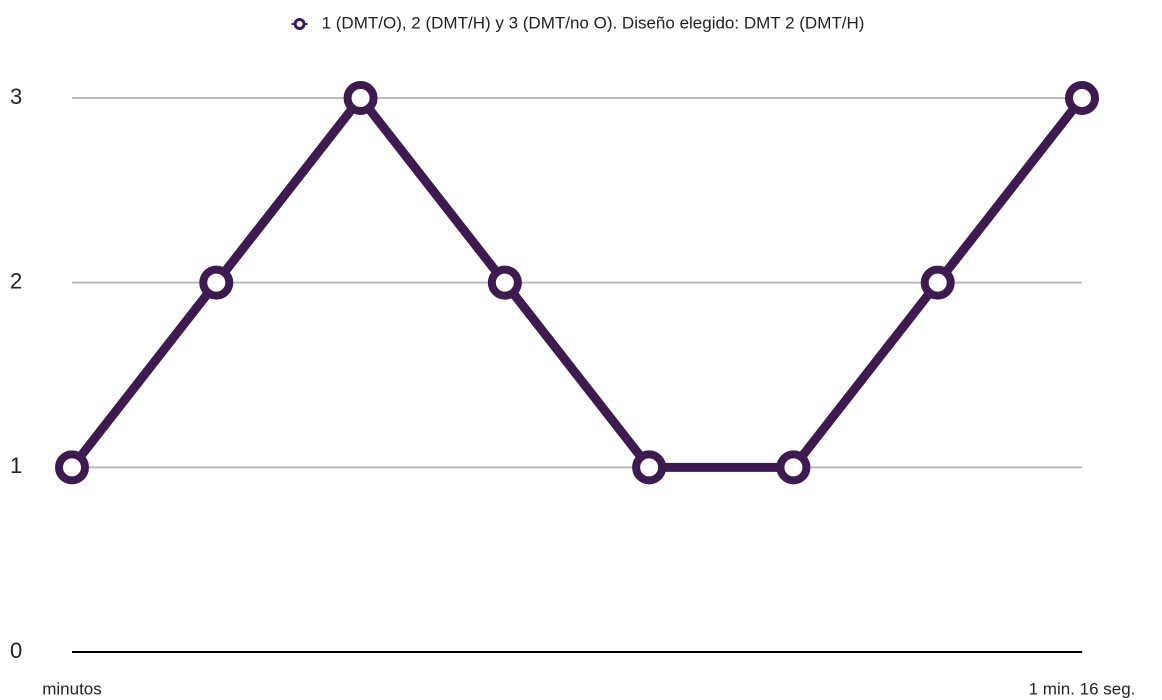 This screenshot has width=1162, height=700. I want to click on legend-marker, so click(299, 24).